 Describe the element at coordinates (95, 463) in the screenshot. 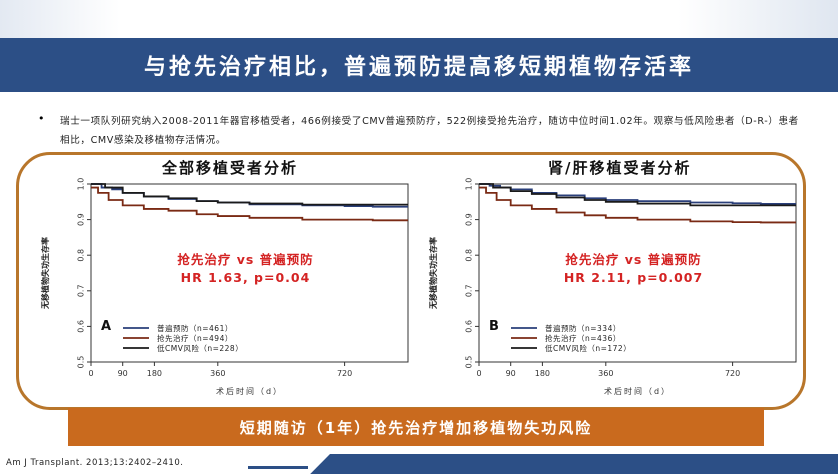

I see `citation: Am J Transplant. 2013;13:2402–2410.` at that location.